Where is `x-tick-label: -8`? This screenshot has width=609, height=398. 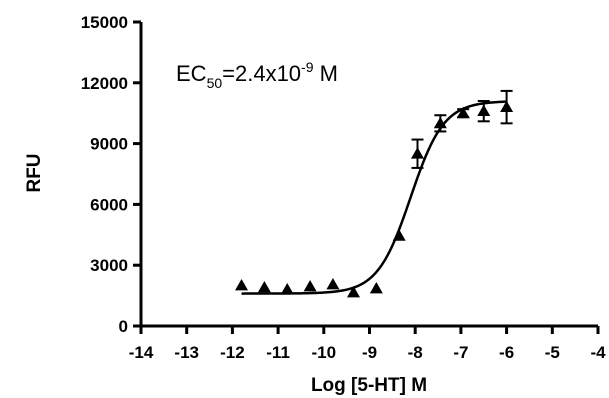 x-tick-label: -8 is located at coordinates (415, 352).